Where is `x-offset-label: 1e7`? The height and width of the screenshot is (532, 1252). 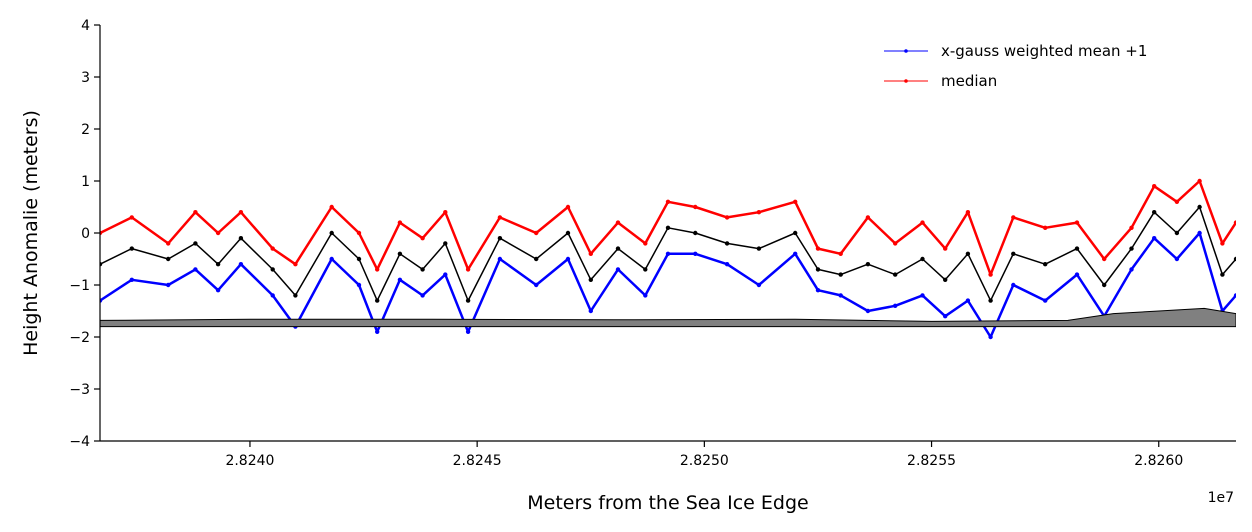 x-offset-label: 1e7 is located at coordinates (1221, 498).